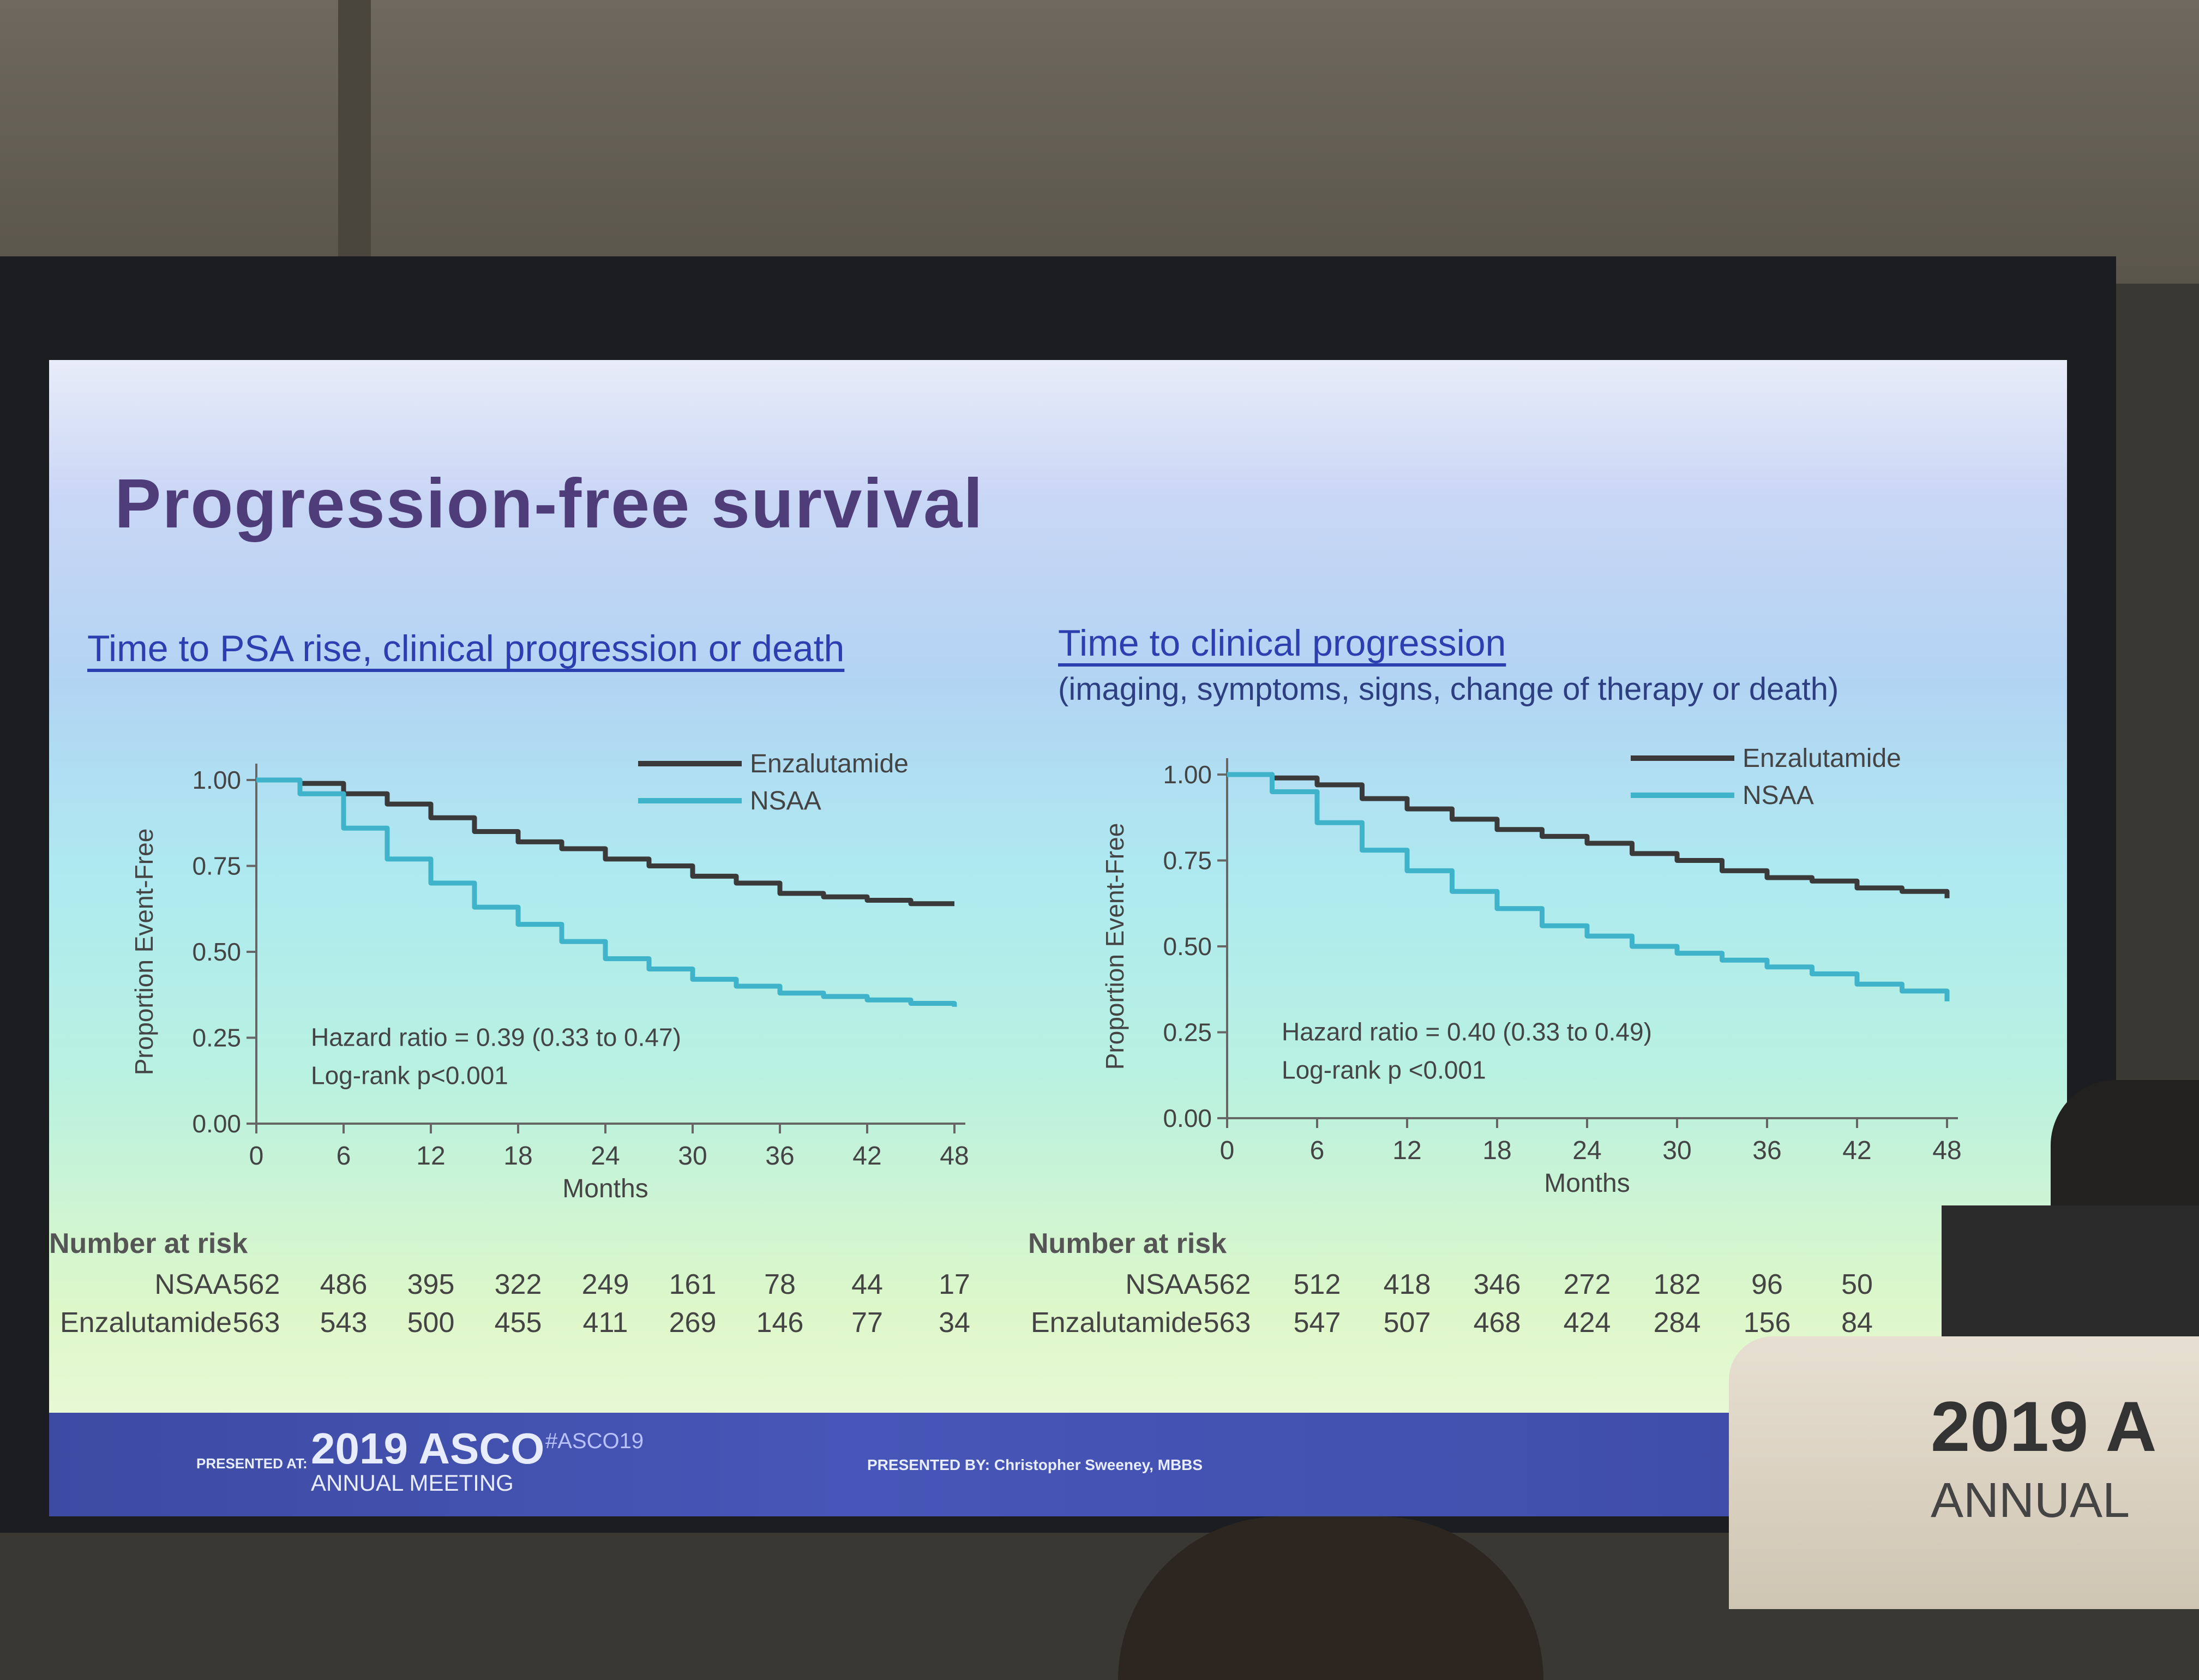 This screenshot has height=1680, width=2199. I want to click on risk-cell: 543, so click(344, 1323).